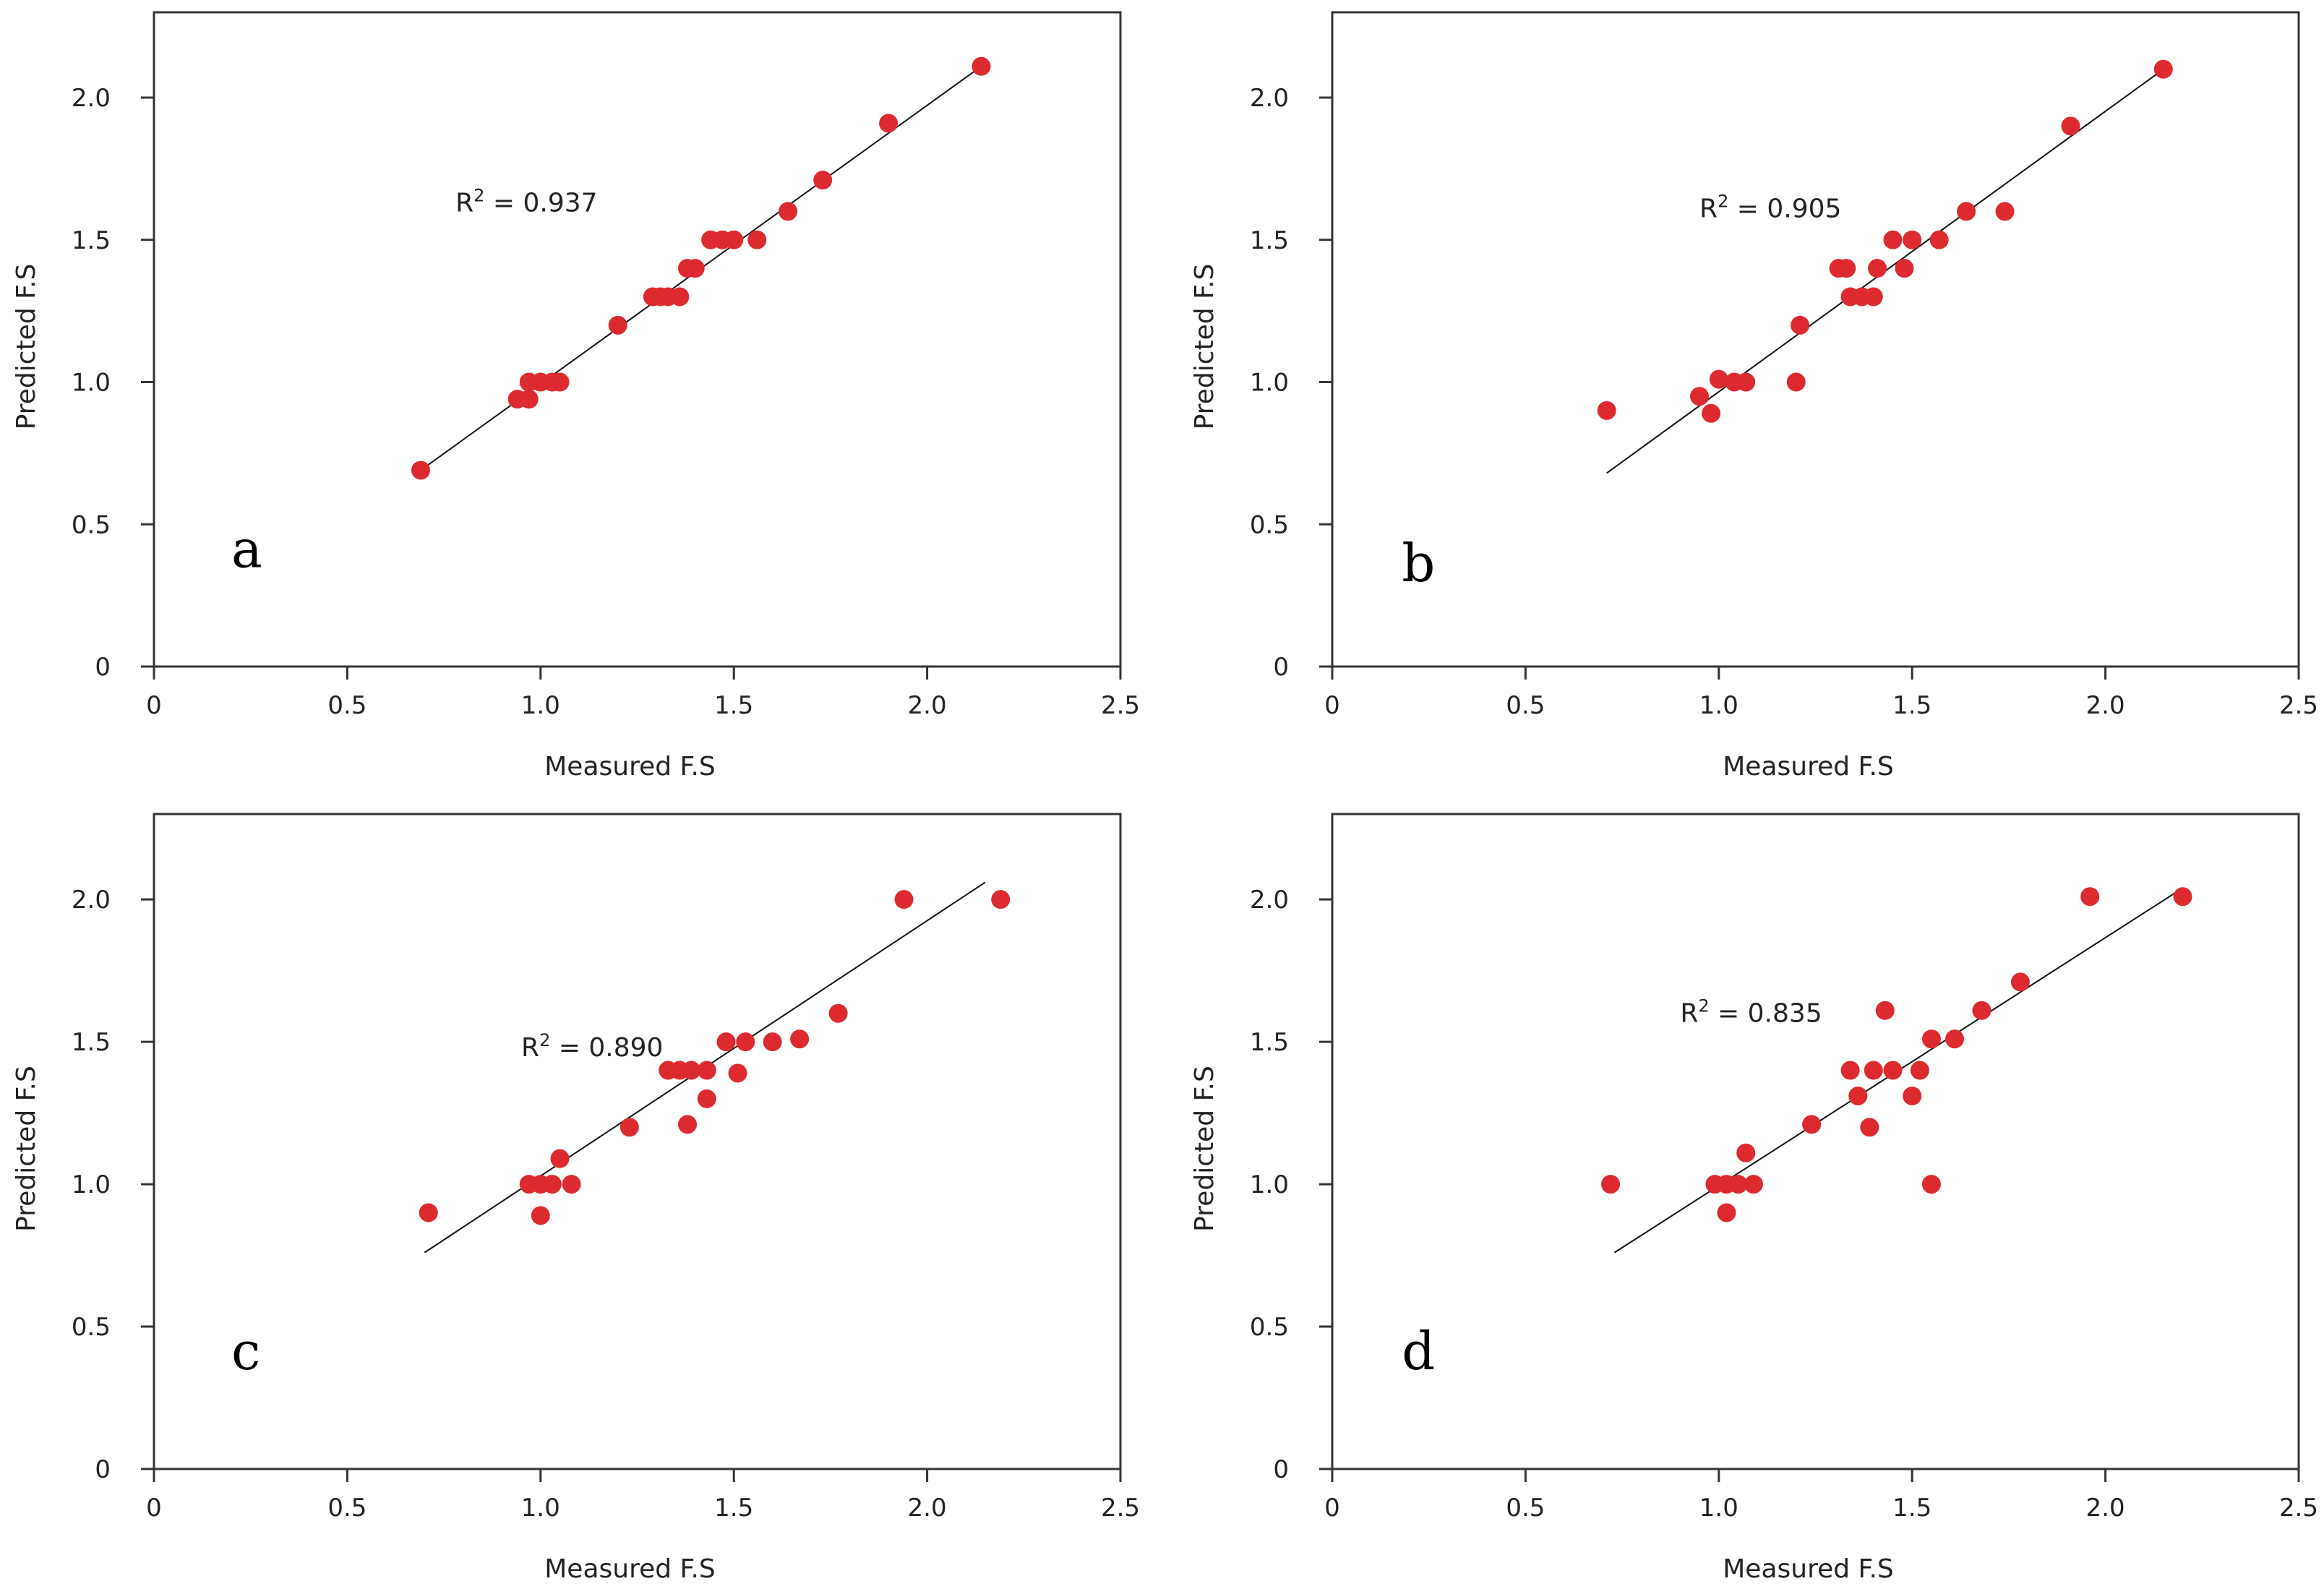  Describe the element at coordinates (2298, 705) in the screenshot. I see `x-tick-label-b: 2.5` at that location.